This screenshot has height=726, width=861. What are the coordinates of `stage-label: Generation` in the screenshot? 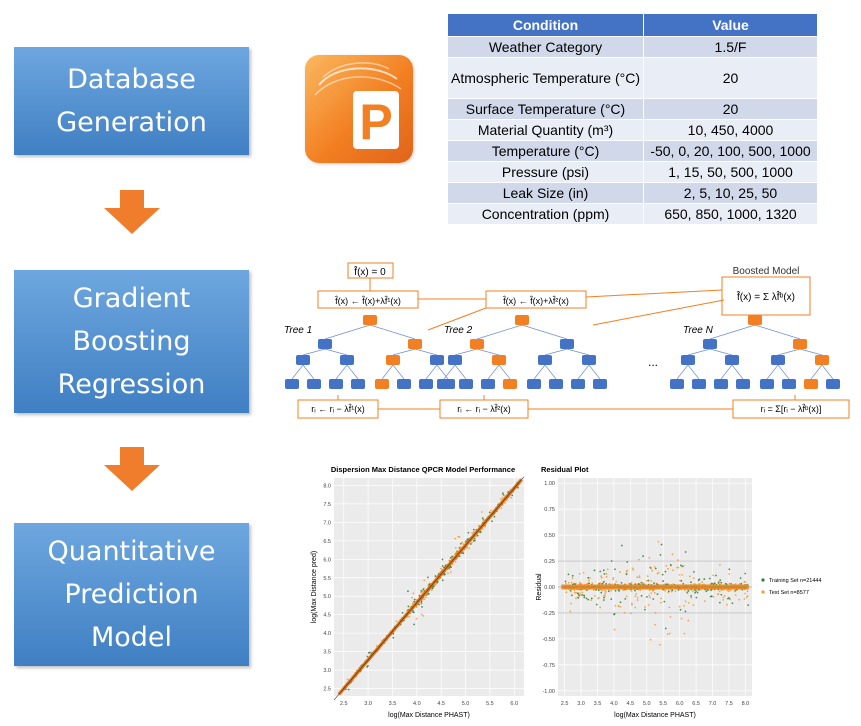 It's located at (131, 122).